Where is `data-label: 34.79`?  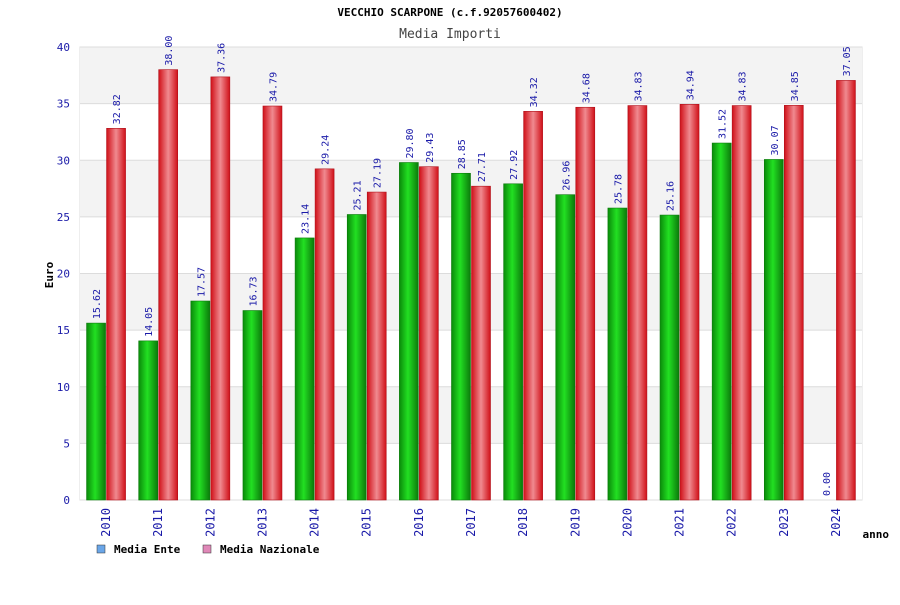
data-label: 34.79 is located at coordinates (273, 87).